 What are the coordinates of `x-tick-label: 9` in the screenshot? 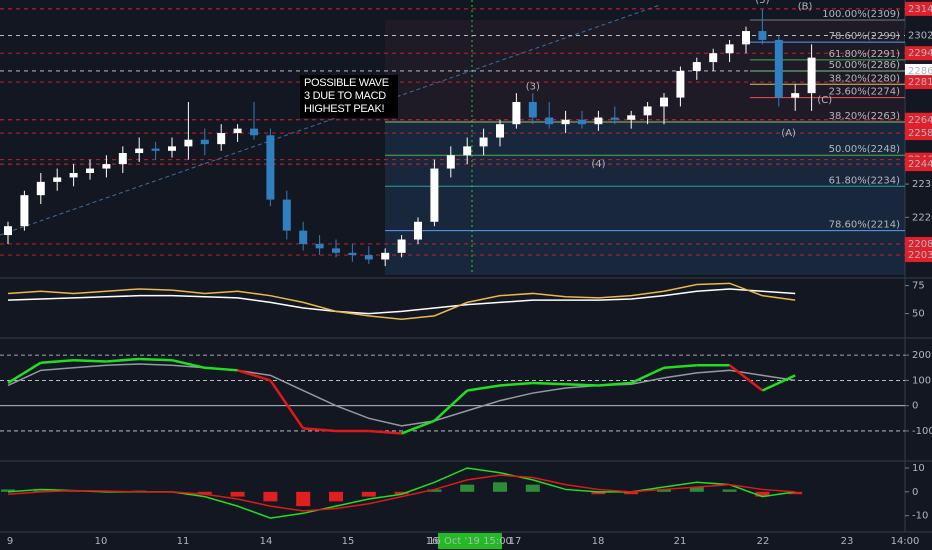 It's located at (10, 541).